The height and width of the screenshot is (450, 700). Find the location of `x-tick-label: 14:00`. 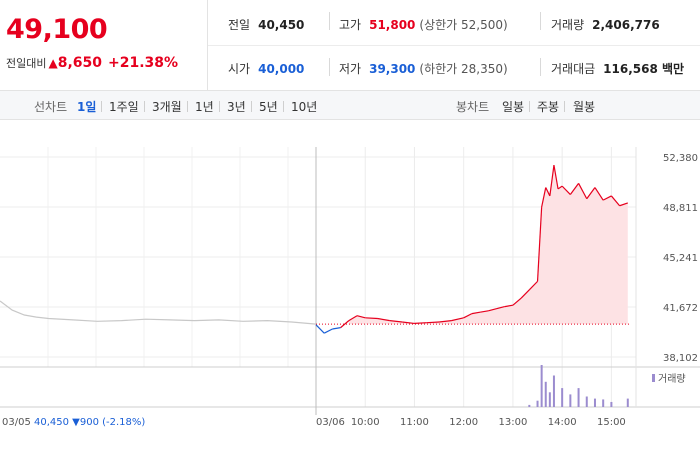

x-tick-label: 14:00 is located at coordinates (562, 422).